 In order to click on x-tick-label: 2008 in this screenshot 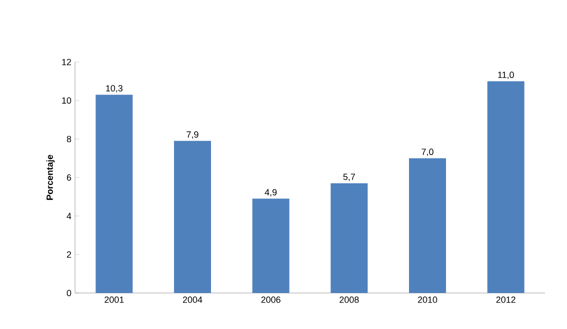, I will do `click(349, 299)`.